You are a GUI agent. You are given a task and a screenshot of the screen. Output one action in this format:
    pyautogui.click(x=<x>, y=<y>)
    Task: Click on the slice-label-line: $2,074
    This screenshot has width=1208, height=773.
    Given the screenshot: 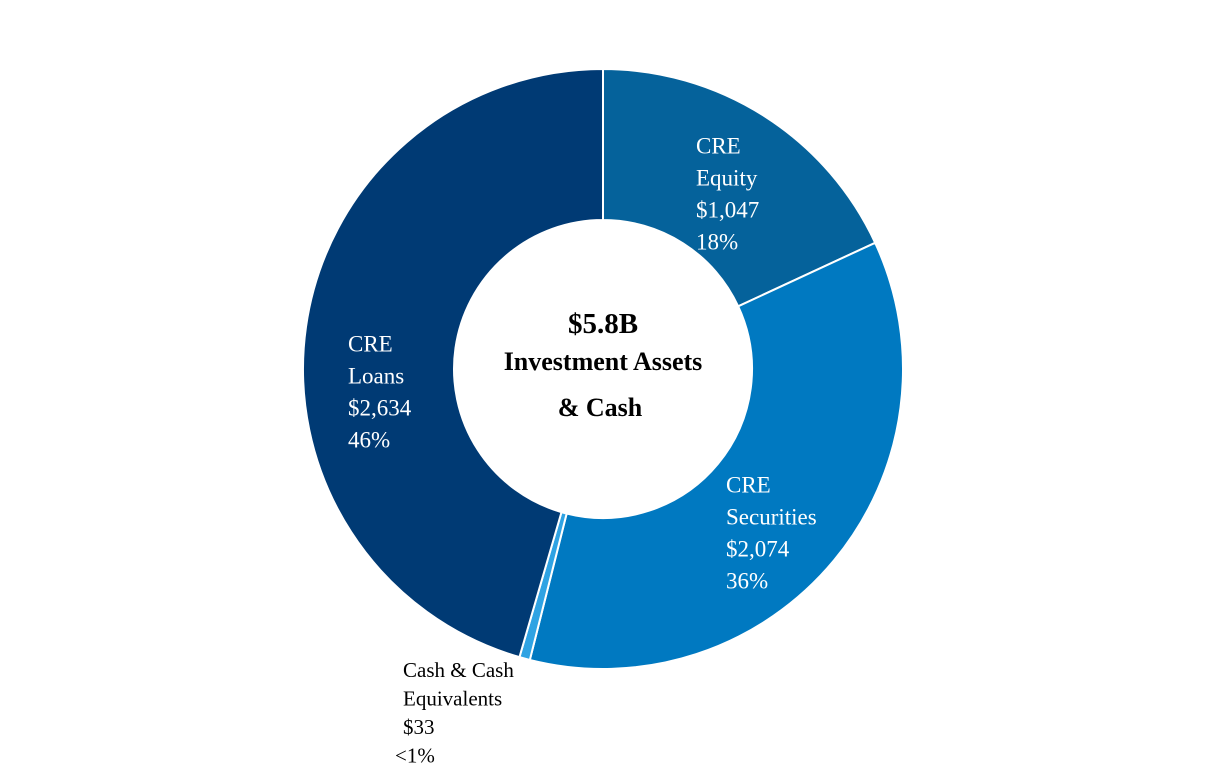 What is the action you would take?
    pyautogui.click(x=758, y=548)
    